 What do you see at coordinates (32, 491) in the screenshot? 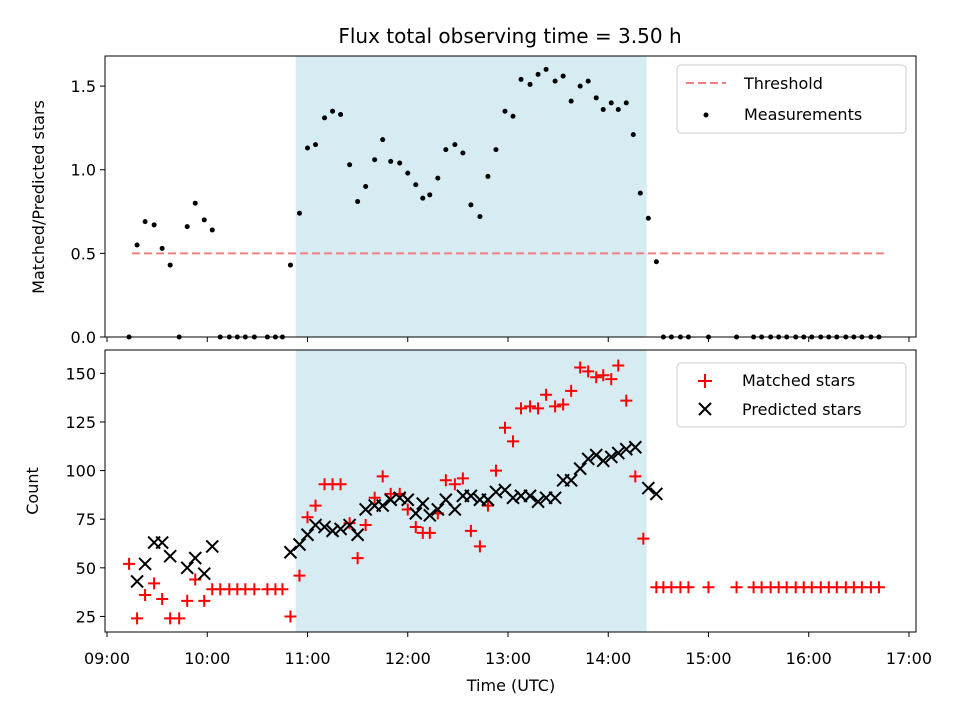
I see `bottom-y-axis-label: Count` at bounding box center [32, 491].